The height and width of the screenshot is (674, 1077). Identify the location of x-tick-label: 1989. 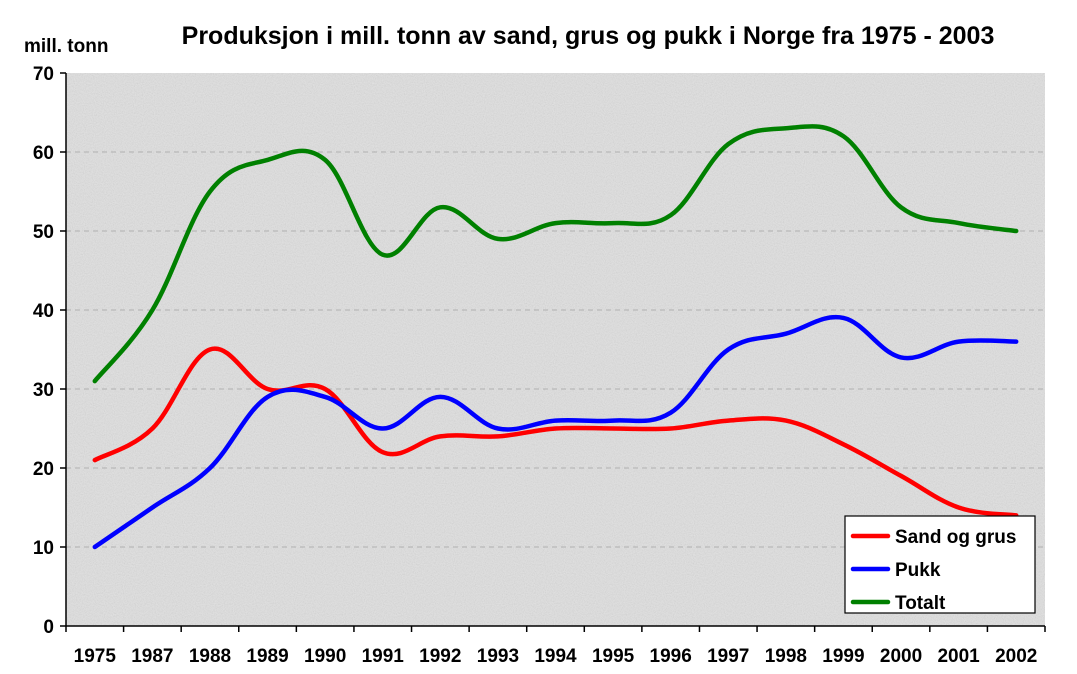
(267, 656).